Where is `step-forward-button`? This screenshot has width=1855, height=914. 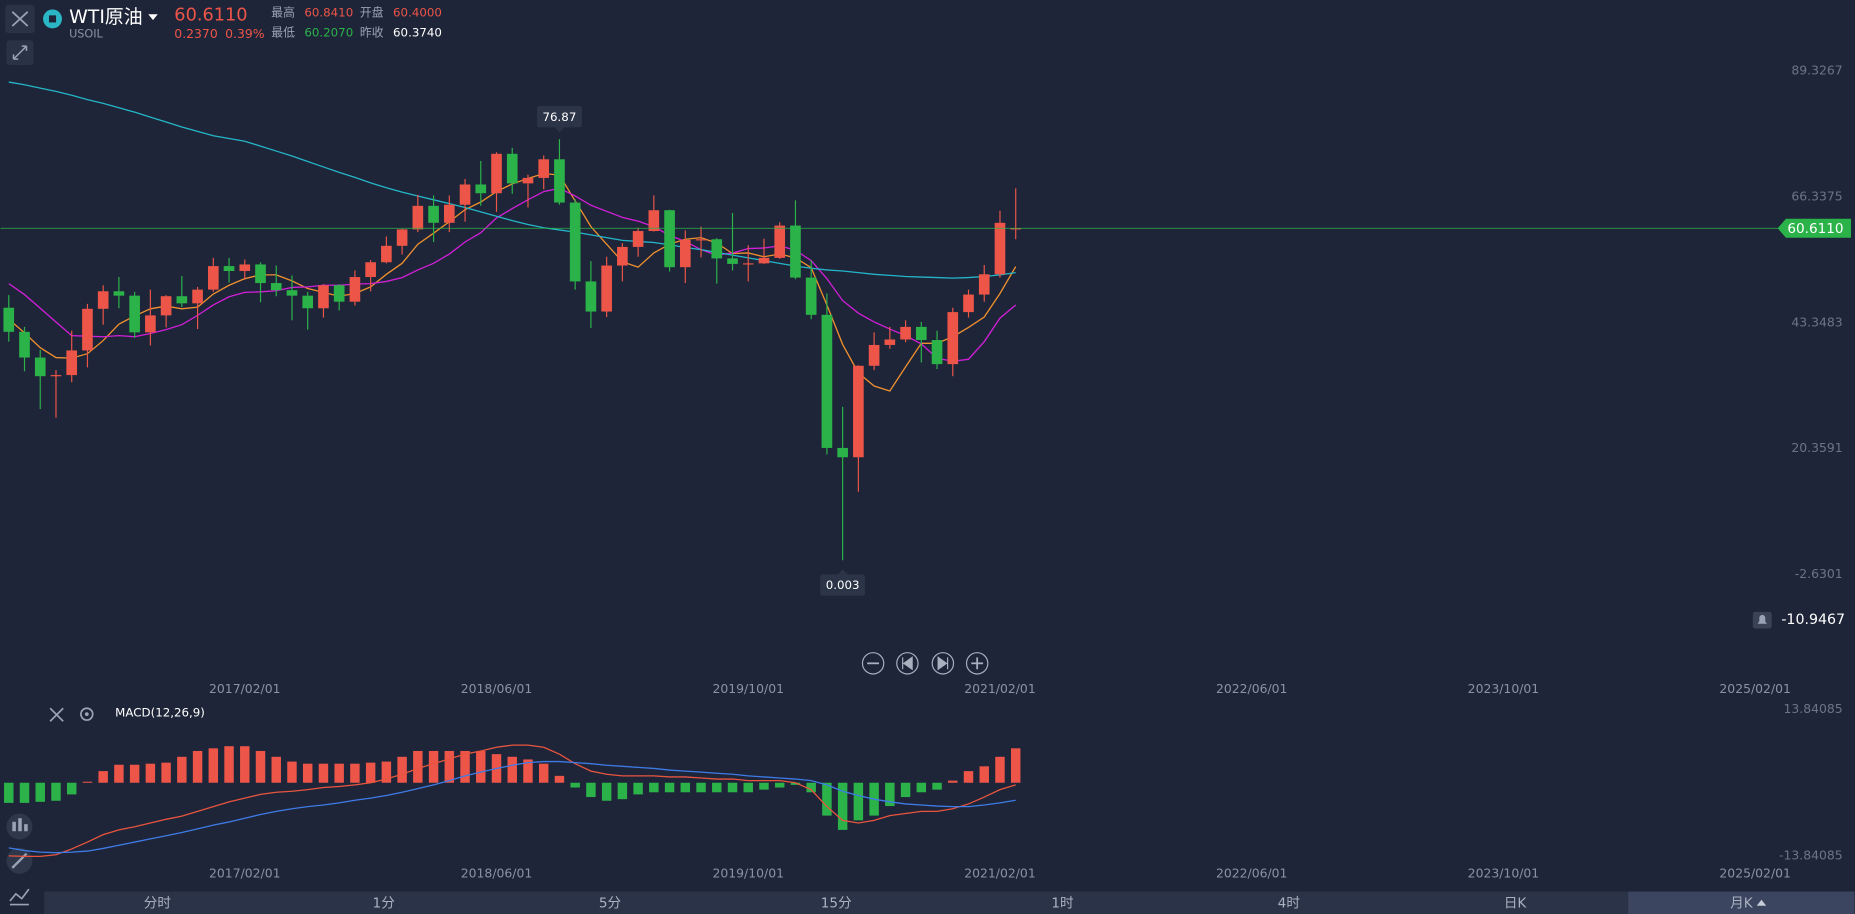 step-forward-button is located at coordinates (943, 663).